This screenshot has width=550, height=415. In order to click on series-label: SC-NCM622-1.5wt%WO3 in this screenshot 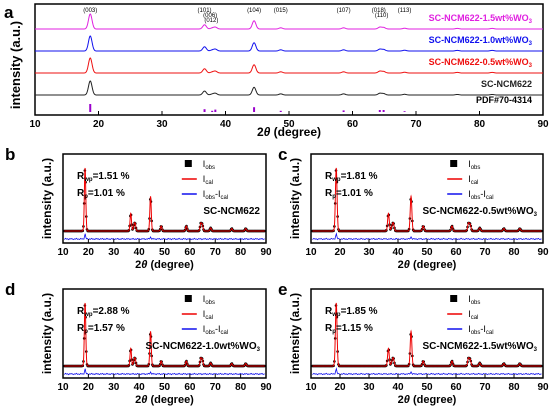, I will do `click(481, 19)`.